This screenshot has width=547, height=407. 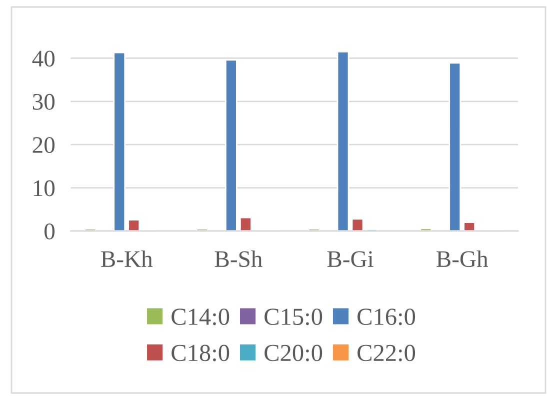 I want to click on x-tick-label: B-Sh, so click(x=238, y=259).